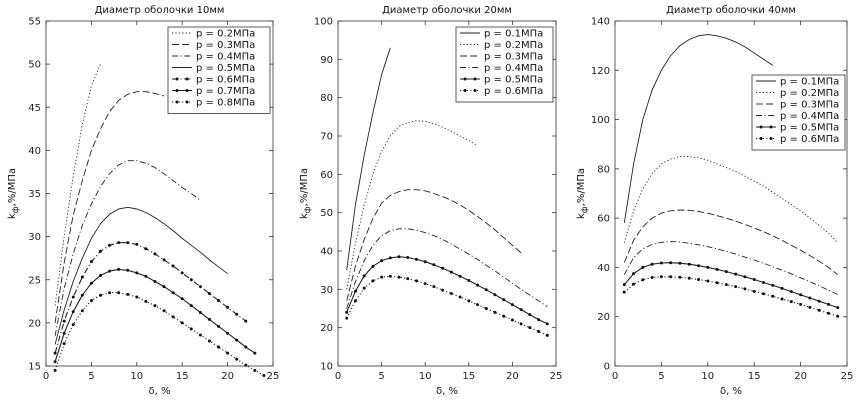  Describe the element at coordinates (34, 22) in the screenshot. I see `y-tick-label: 55` at that location.